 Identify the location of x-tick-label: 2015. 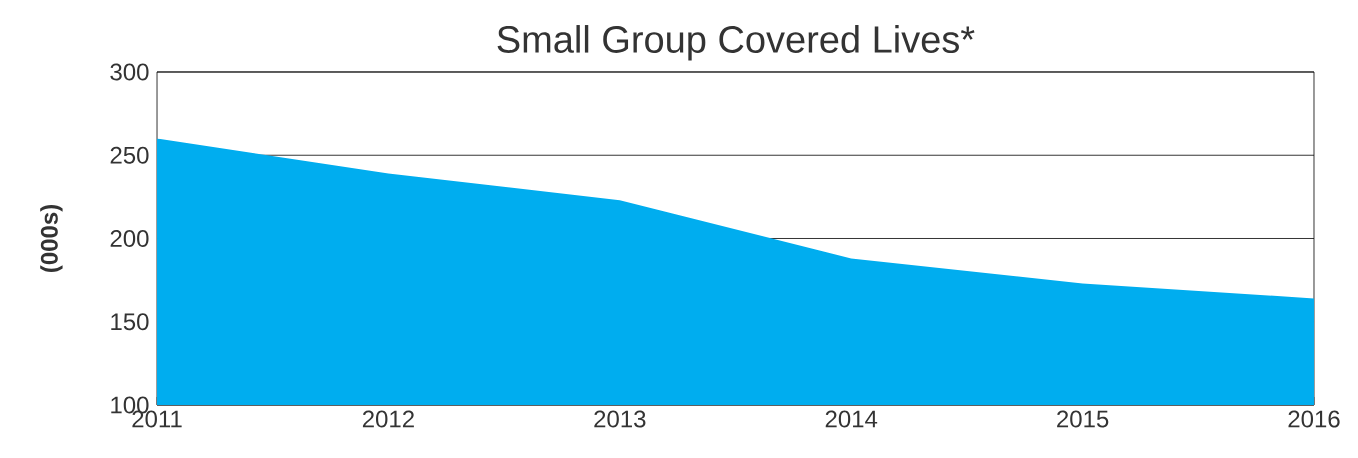
(1083, 419).